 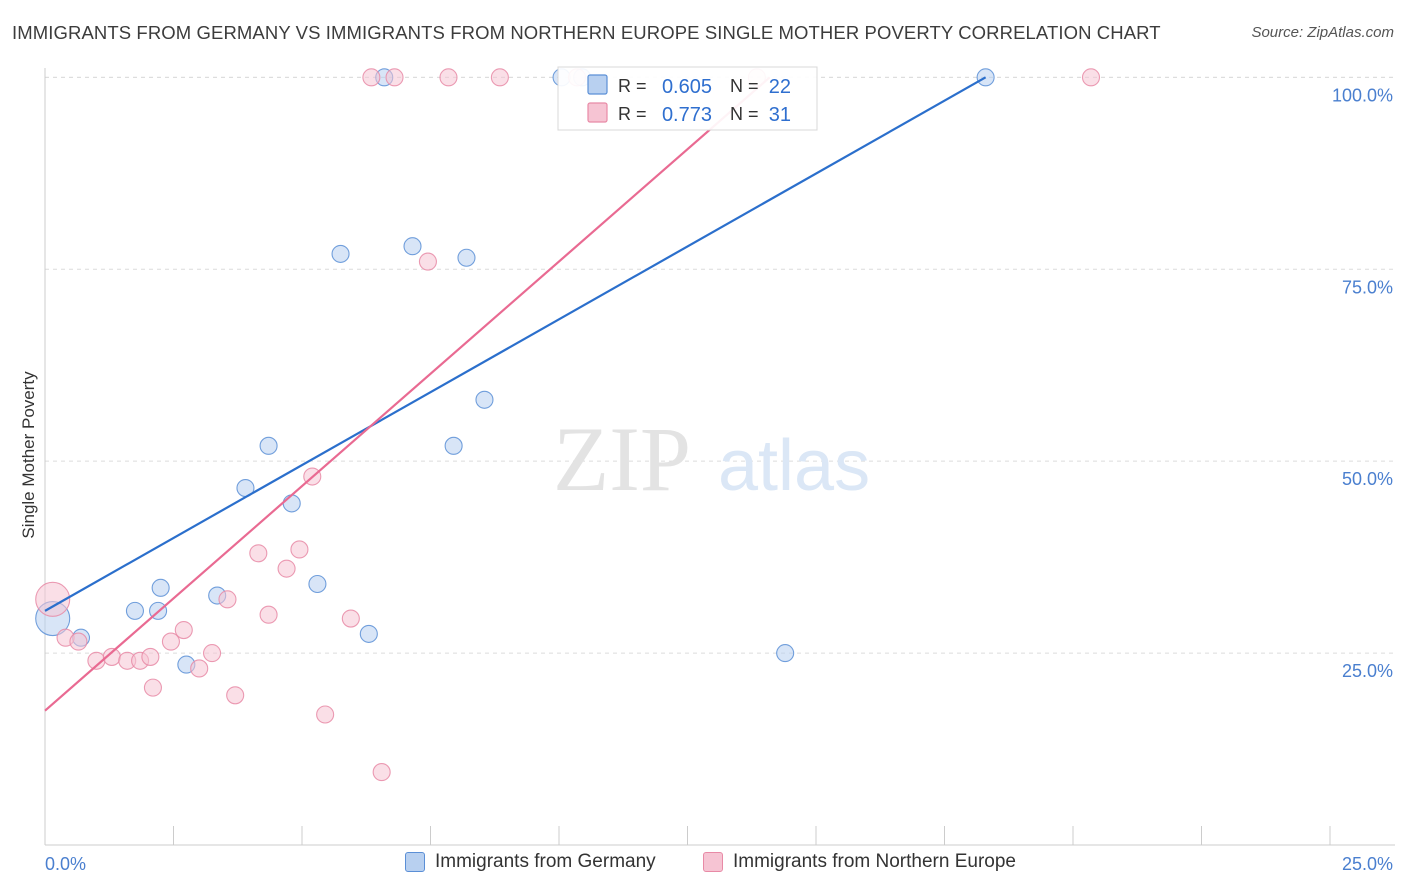 What do you see at coordinates (622, 459) in the screenshot?
I see `watermark-zip: ZIP` at bounding box center [622, 459].